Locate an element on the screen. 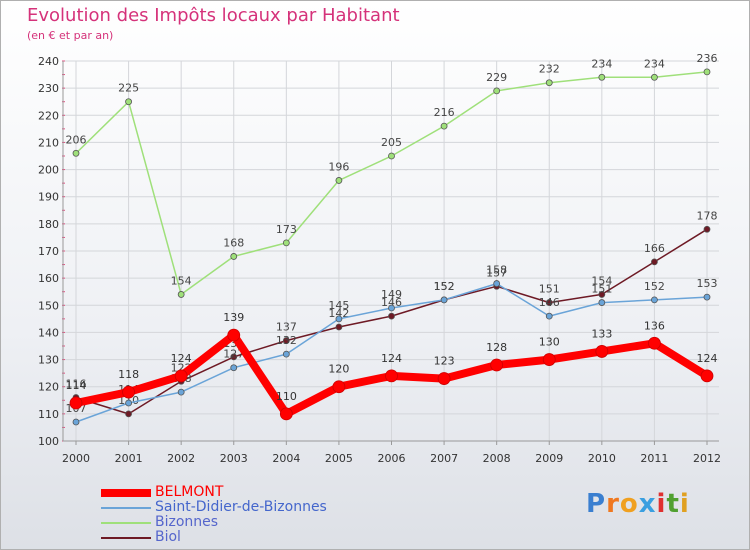 This screenshot has height=550, width=750. data-label: 133 is located at coordinates (601, 333).